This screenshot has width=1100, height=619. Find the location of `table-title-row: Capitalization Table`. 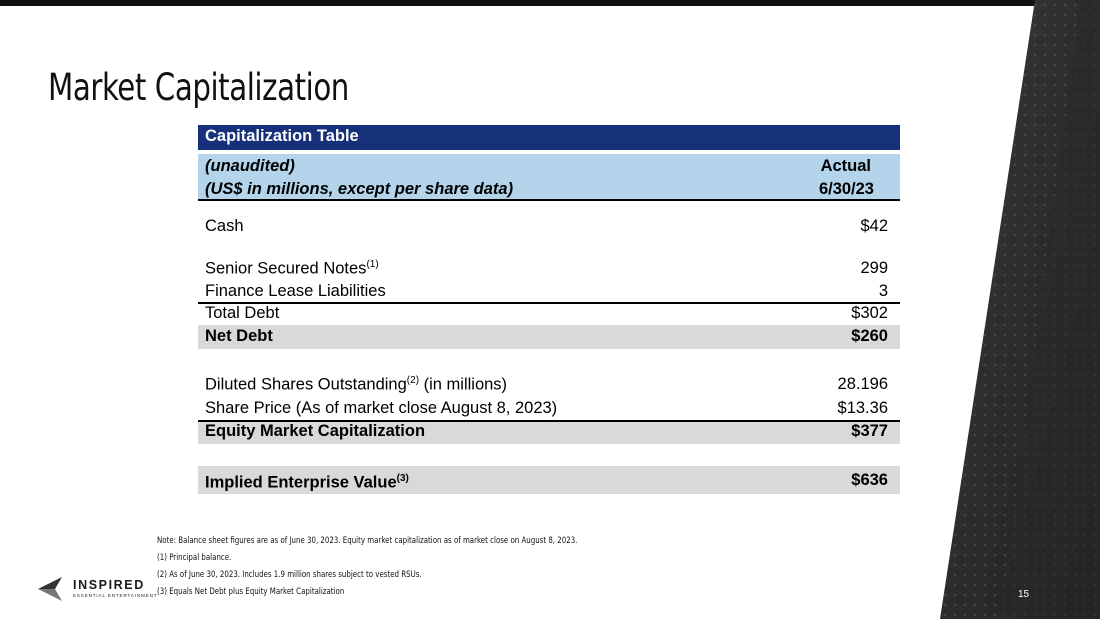

table-title-row: Capitalization Table is located at coordinates (549, 137).